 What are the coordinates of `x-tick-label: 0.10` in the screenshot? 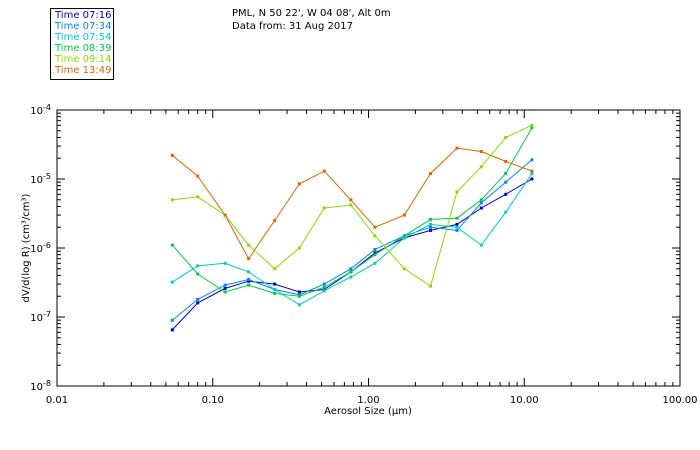 It's located at (213, 400).